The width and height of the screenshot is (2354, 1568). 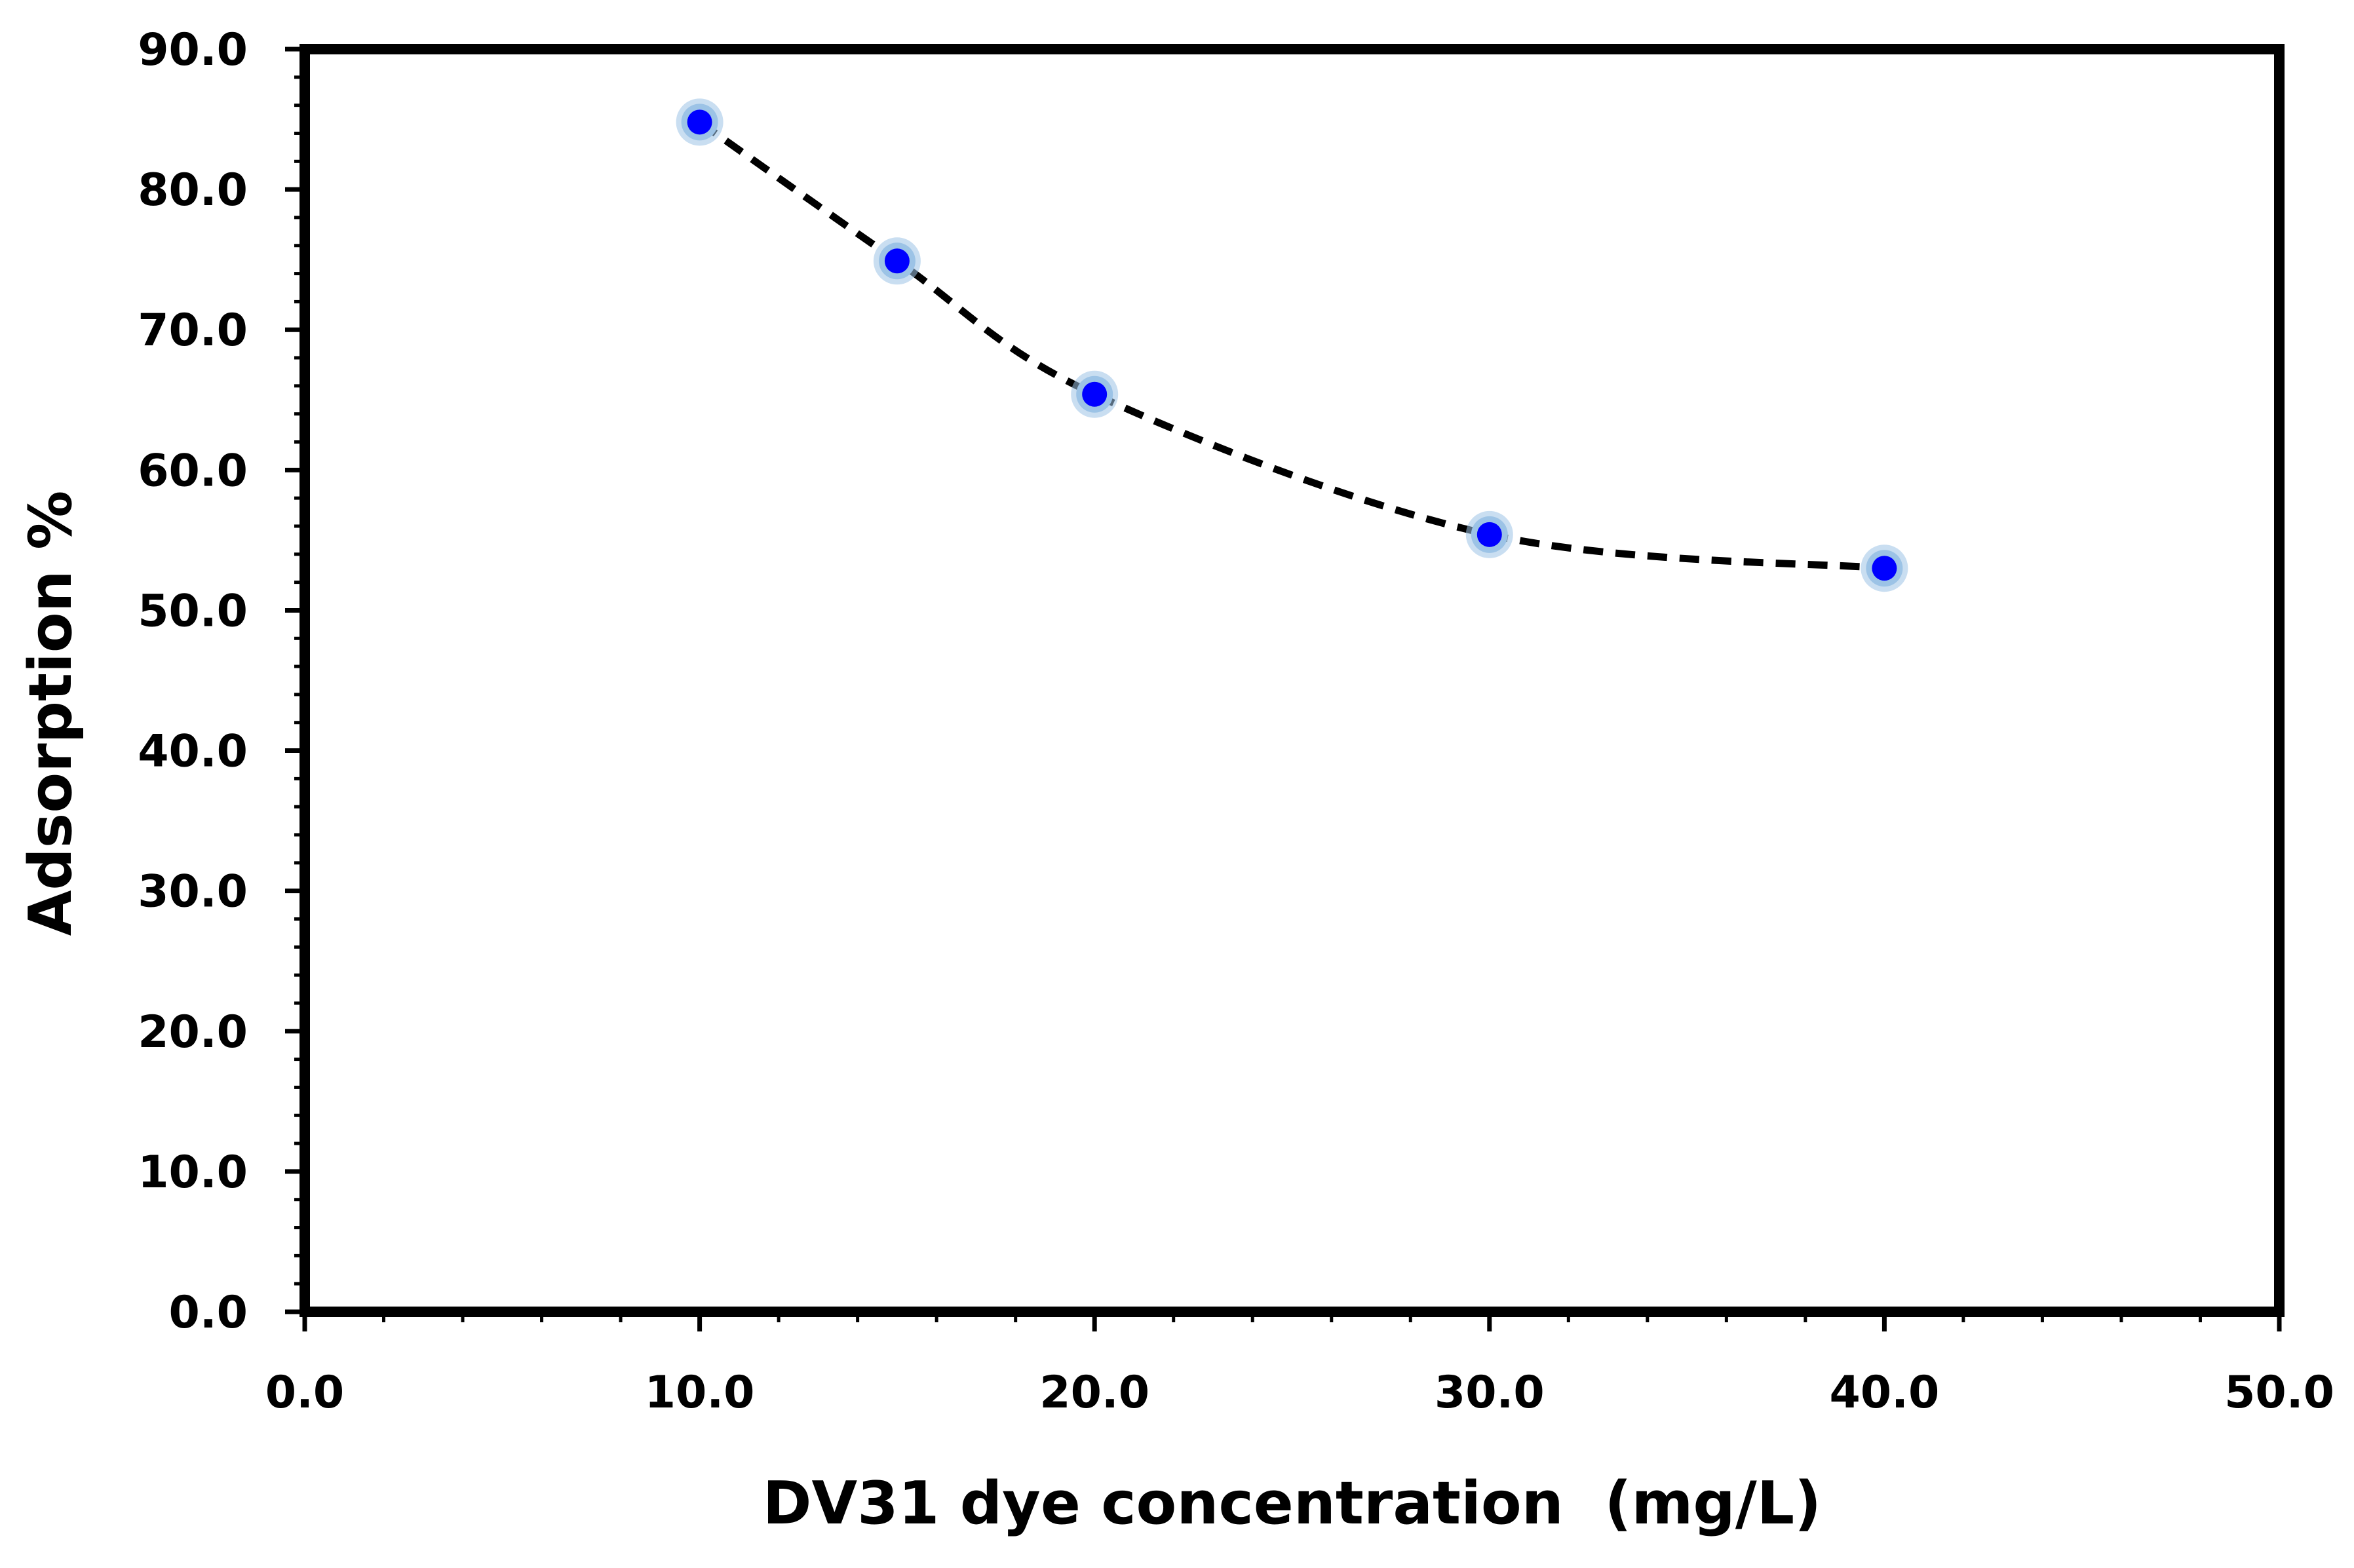 What do you see at coordinates (193, 611) in the screenshot?
I see `y-tick-label: 50.0` at bounding box center [193, 611].